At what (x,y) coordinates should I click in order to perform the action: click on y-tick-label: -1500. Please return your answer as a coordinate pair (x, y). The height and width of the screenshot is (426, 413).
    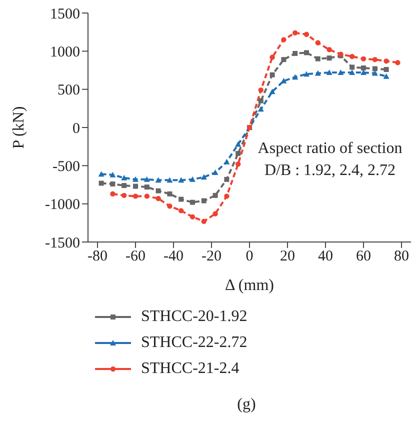
    Looking at the image, I should click on (62, 243).